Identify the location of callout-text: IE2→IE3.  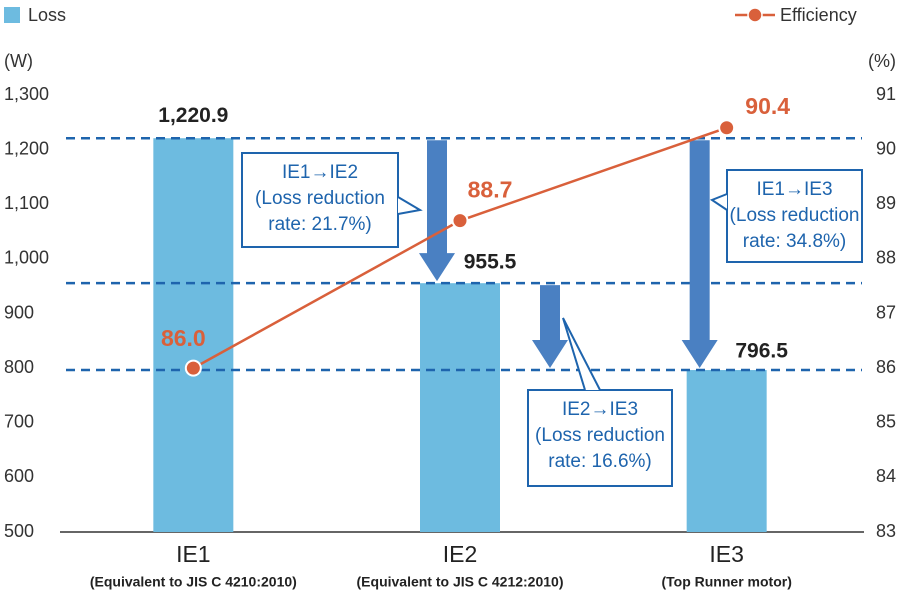
(600, 409).